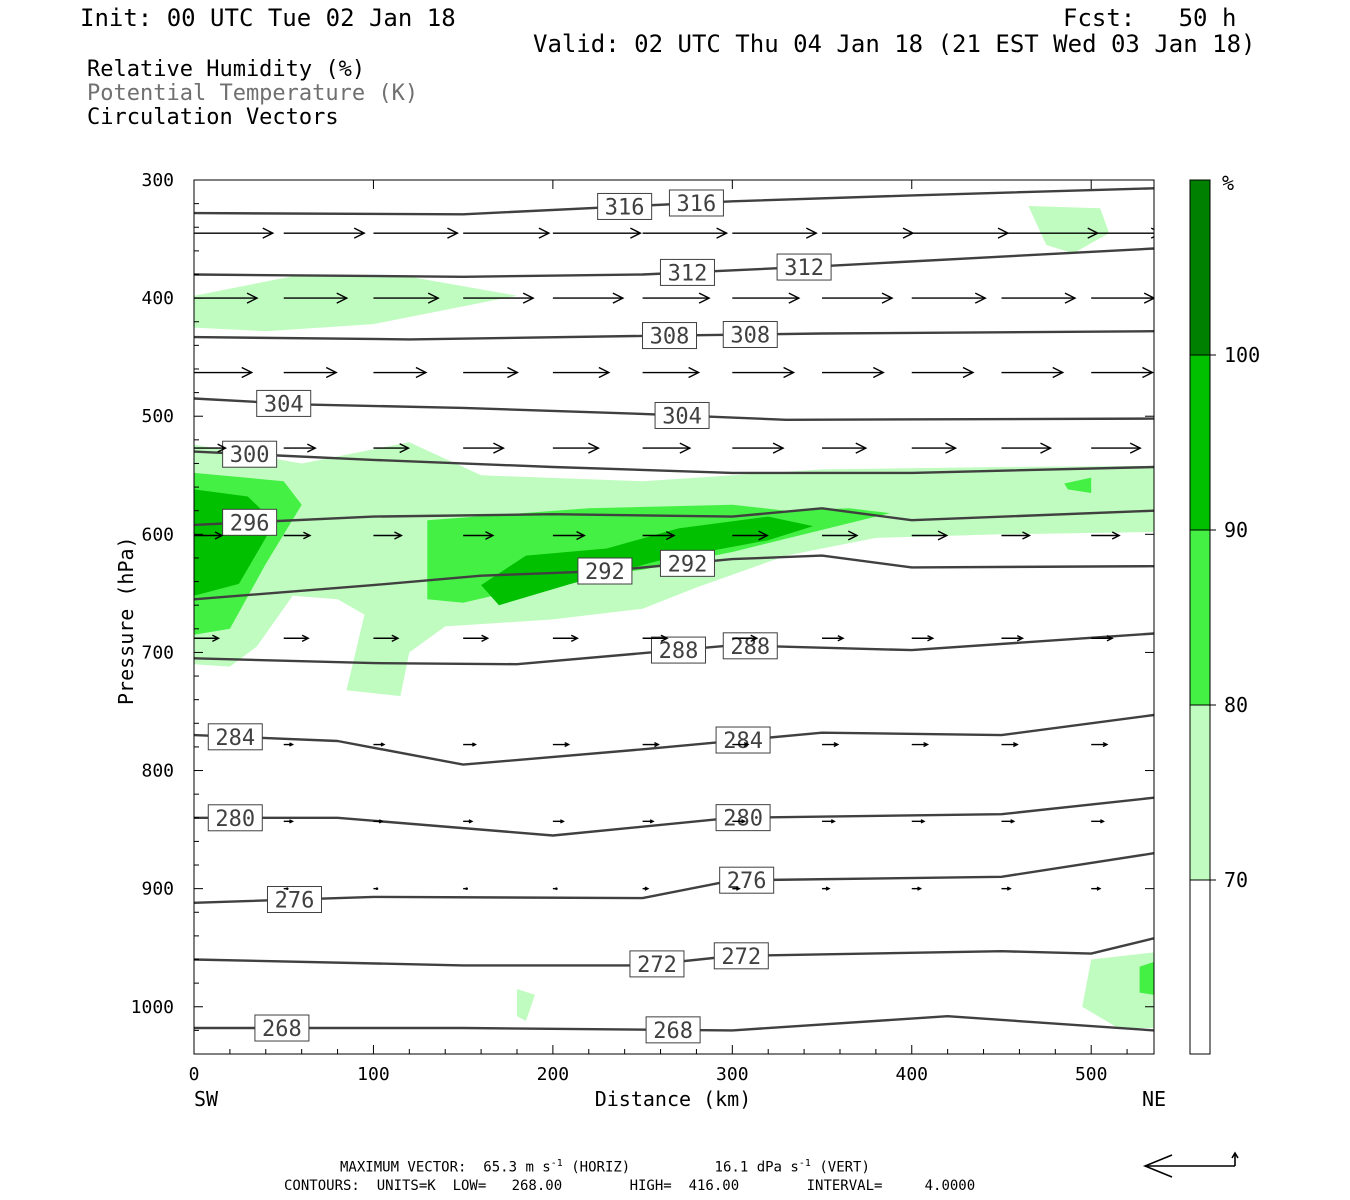  I want to click on legend-circulation-vectors: Circulation Vectors, so click(213, 117).